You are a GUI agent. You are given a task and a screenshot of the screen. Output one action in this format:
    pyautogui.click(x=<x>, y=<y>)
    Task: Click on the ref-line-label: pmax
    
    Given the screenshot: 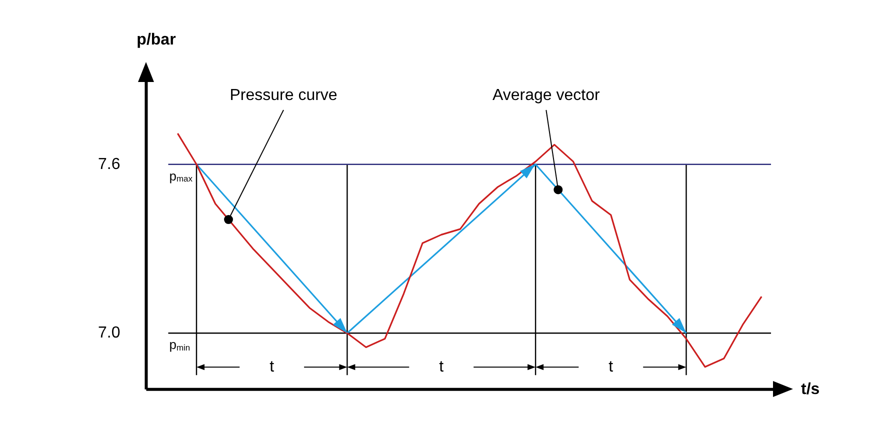 What is the action you would take?
    pyautogui.click(x=181, y=176)
    